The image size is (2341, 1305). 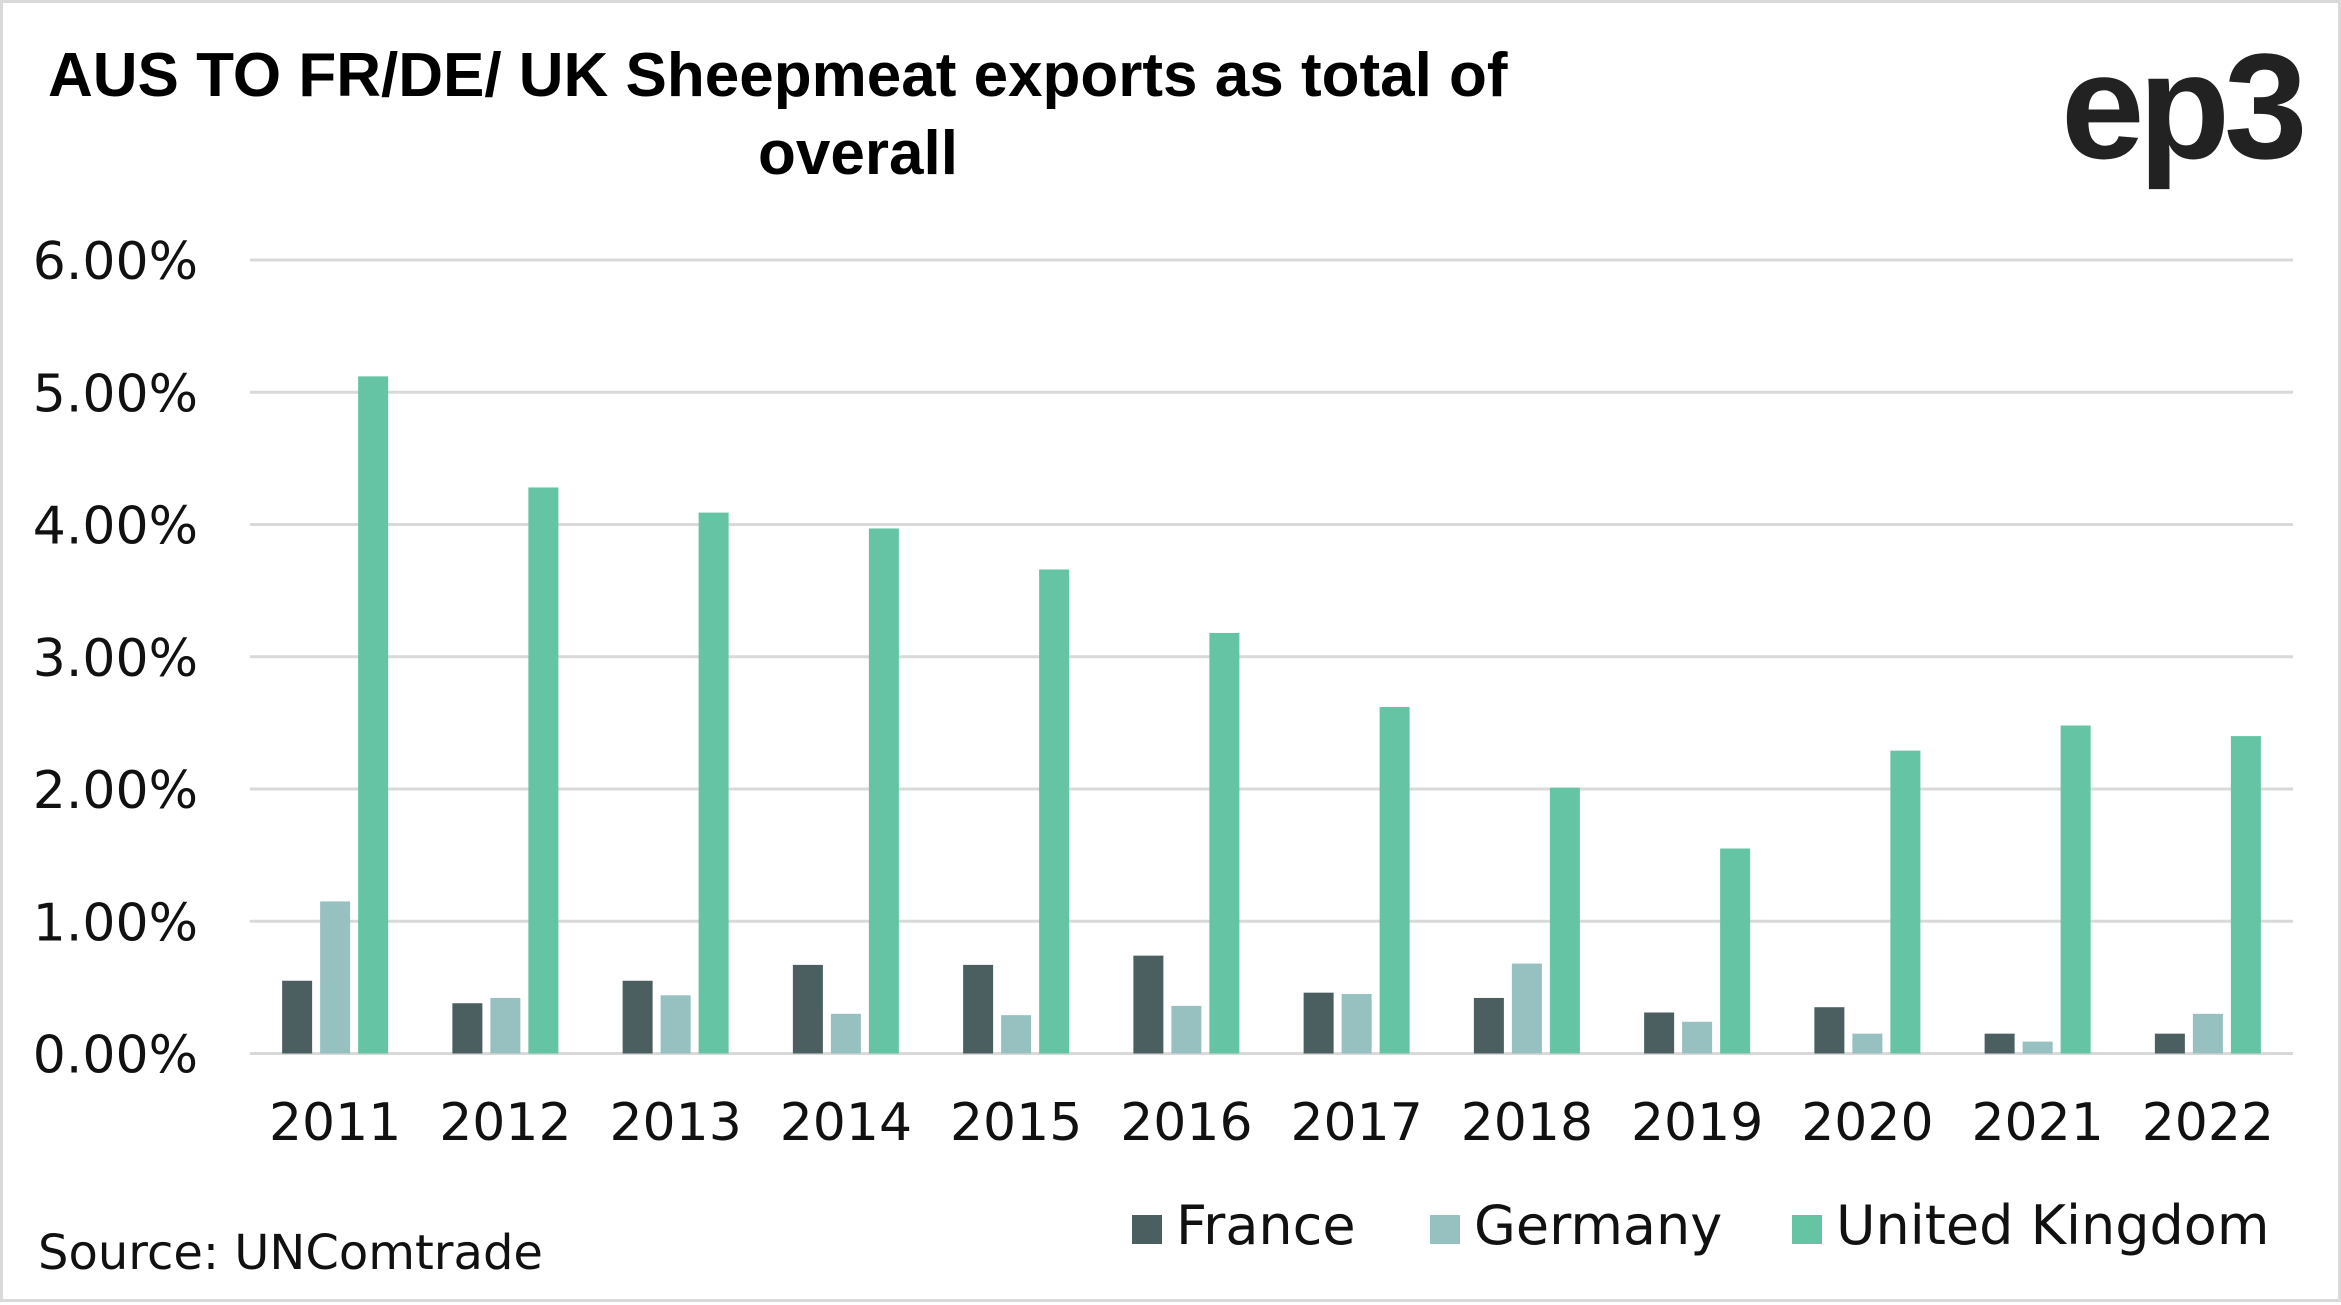 I want to click on x-tick-label: 2014, so click(x=846, y=1123).